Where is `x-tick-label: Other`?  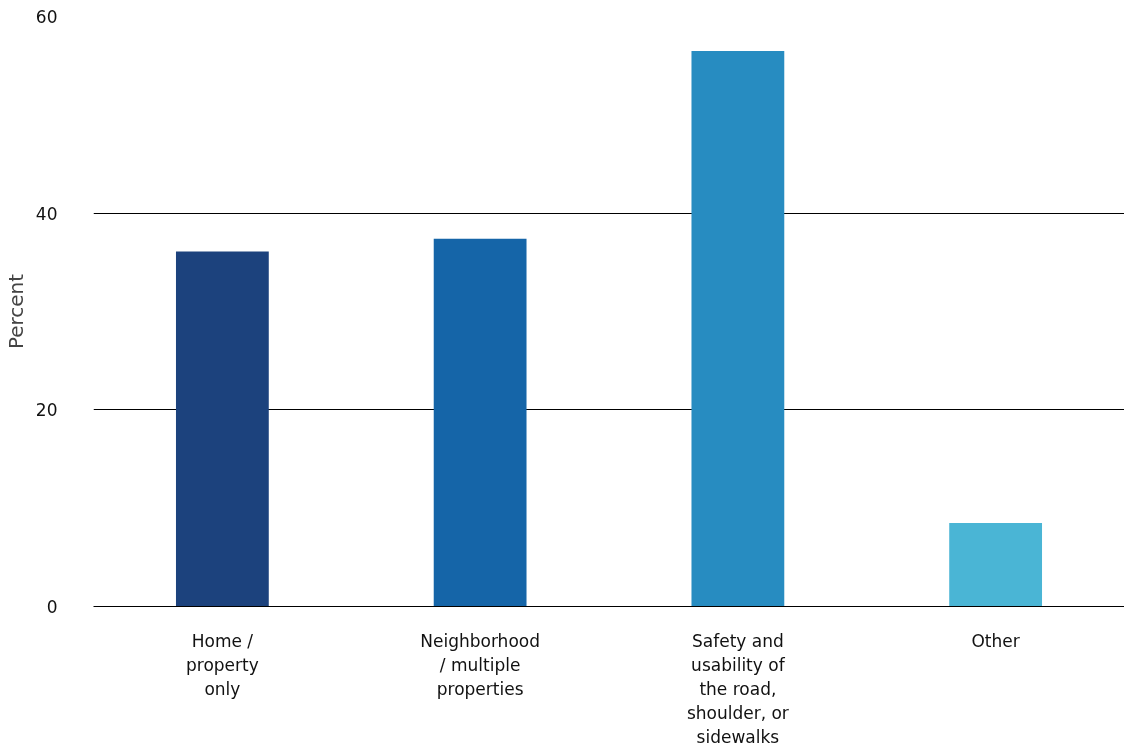 x-tick-label: Other is located at coordinates (995, 640).